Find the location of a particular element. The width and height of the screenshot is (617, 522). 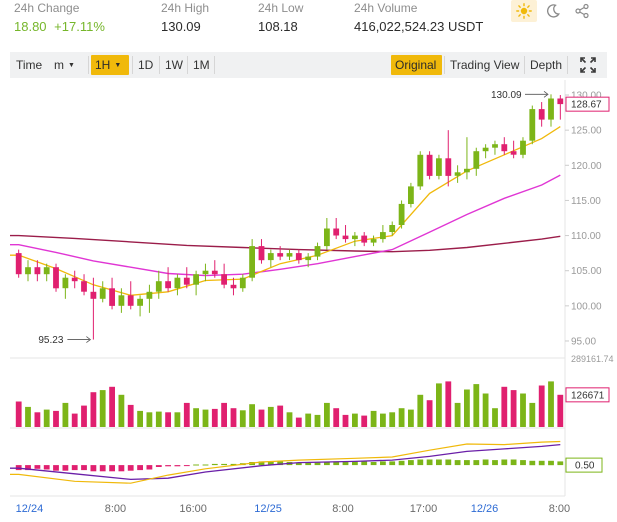

stat-value: 108.18 is located at coordinates (278, 26).